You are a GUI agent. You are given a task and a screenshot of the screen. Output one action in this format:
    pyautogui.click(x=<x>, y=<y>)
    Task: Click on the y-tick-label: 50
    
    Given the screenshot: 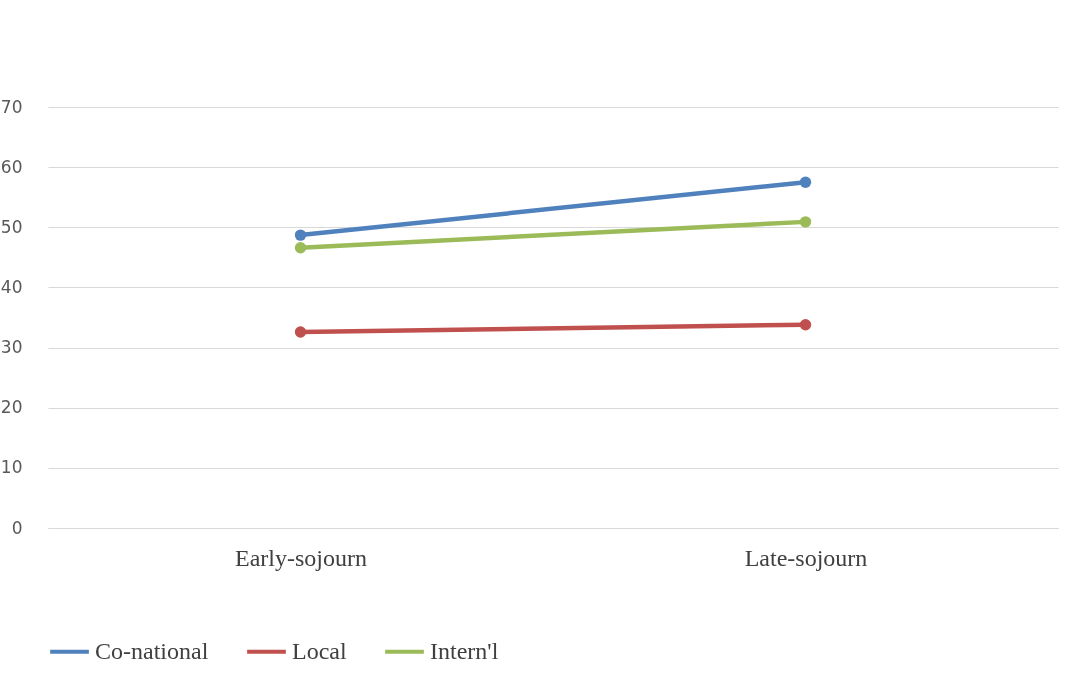 What is the action you would take?
    pyautogui.click(x=11, y=226)
    